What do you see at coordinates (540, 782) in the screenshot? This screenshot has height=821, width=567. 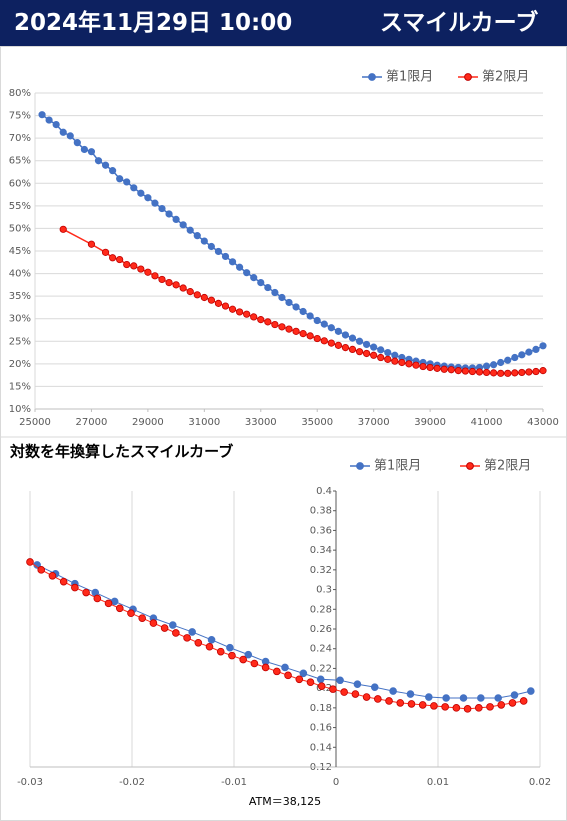 I see `x-tick-label: 0.02` at bounding box center [540, 782].